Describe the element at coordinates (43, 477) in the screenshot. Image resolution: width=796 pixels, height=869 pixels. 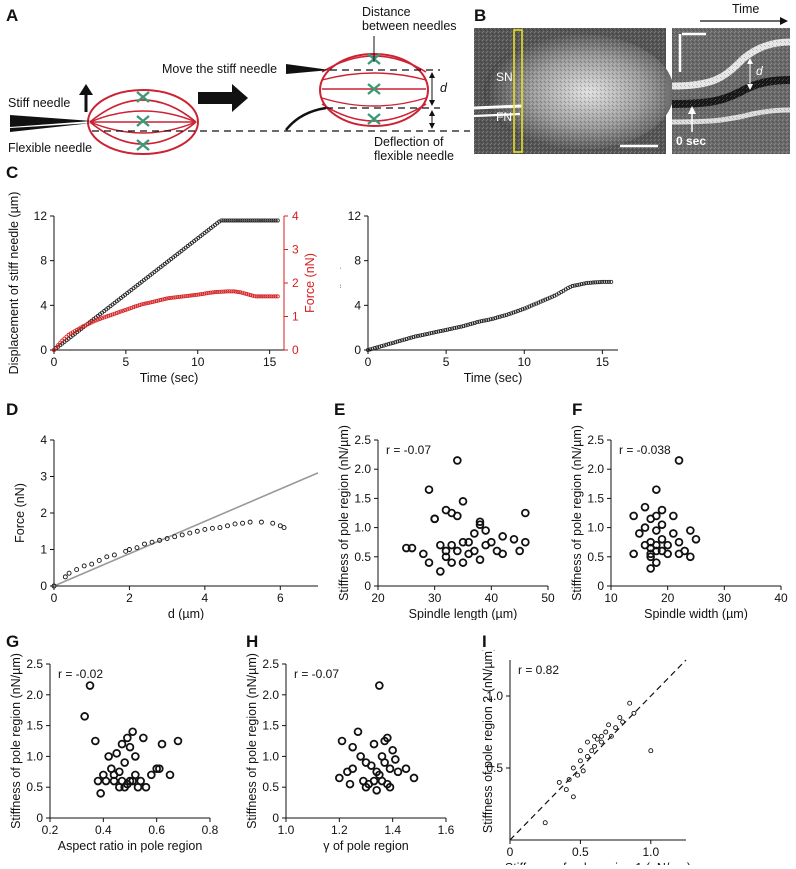
I see `y-tick-label: 3` at that location.